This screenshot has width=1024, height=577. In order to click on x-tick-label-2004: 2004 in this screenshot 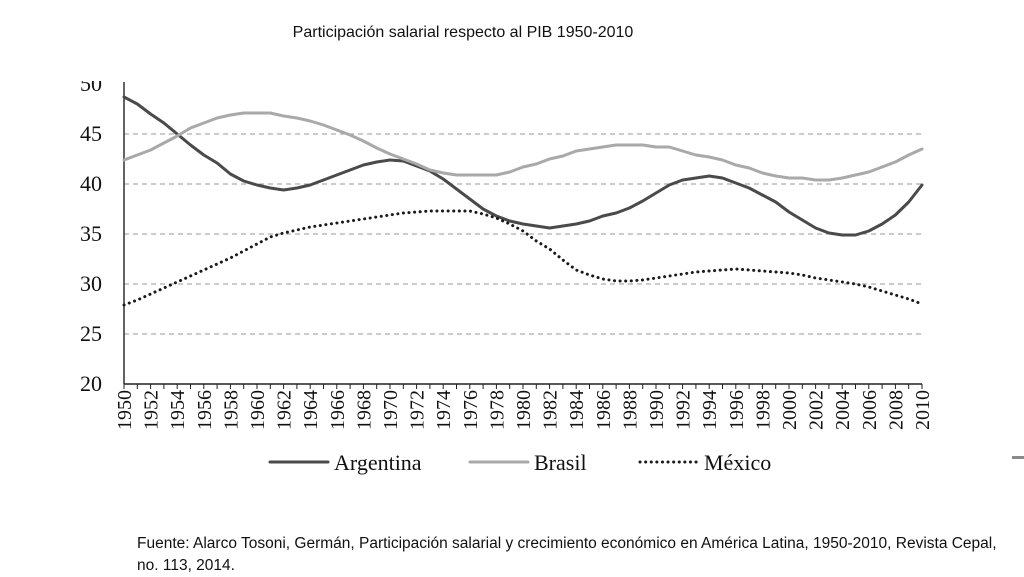, I will do `click(843, 410)`.